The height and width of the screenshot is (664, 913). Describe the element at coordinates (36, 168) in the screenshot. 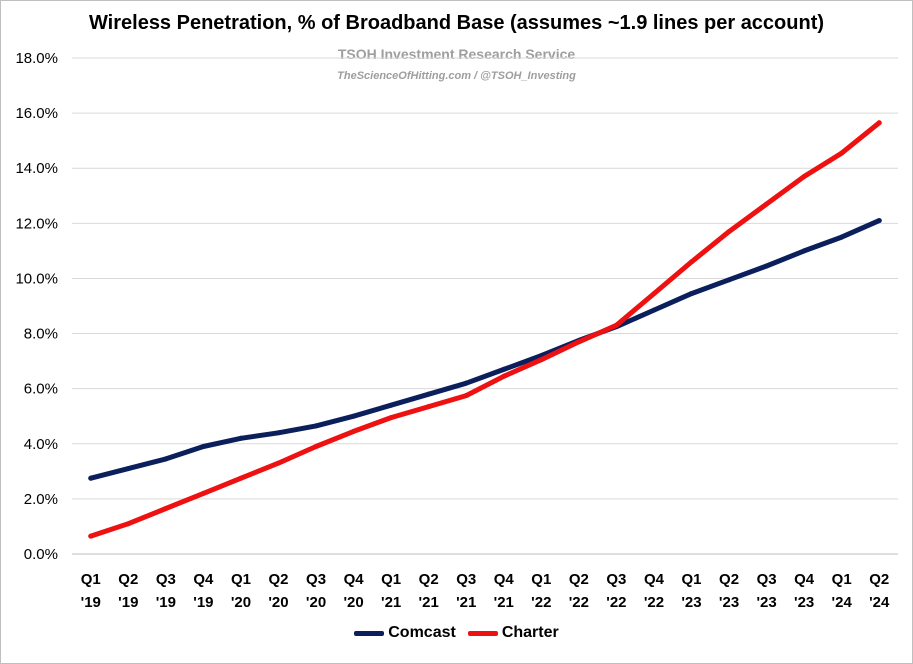

I see `y-tick-label: 14.0%` at that location.